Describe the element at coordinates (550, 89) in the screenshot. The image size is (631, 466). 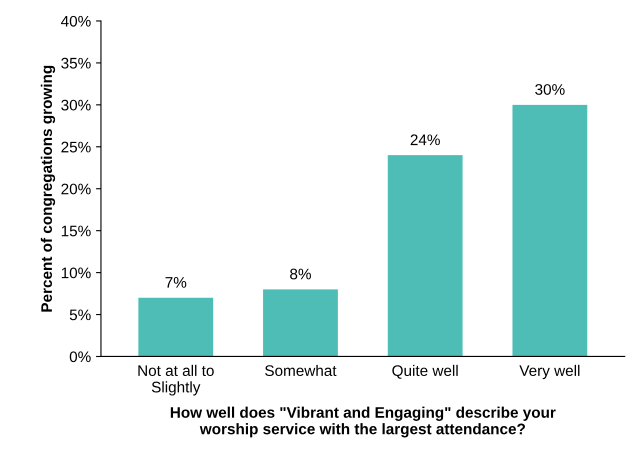
I see `data-label: 30%` at that location.